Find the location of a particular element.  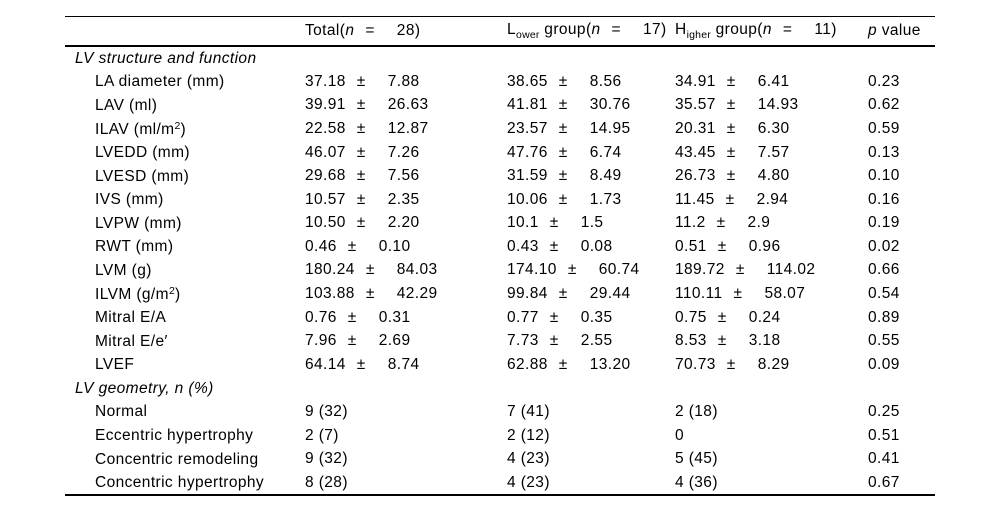

higher-sd: 14.93 is located at coordinates (778, 105).